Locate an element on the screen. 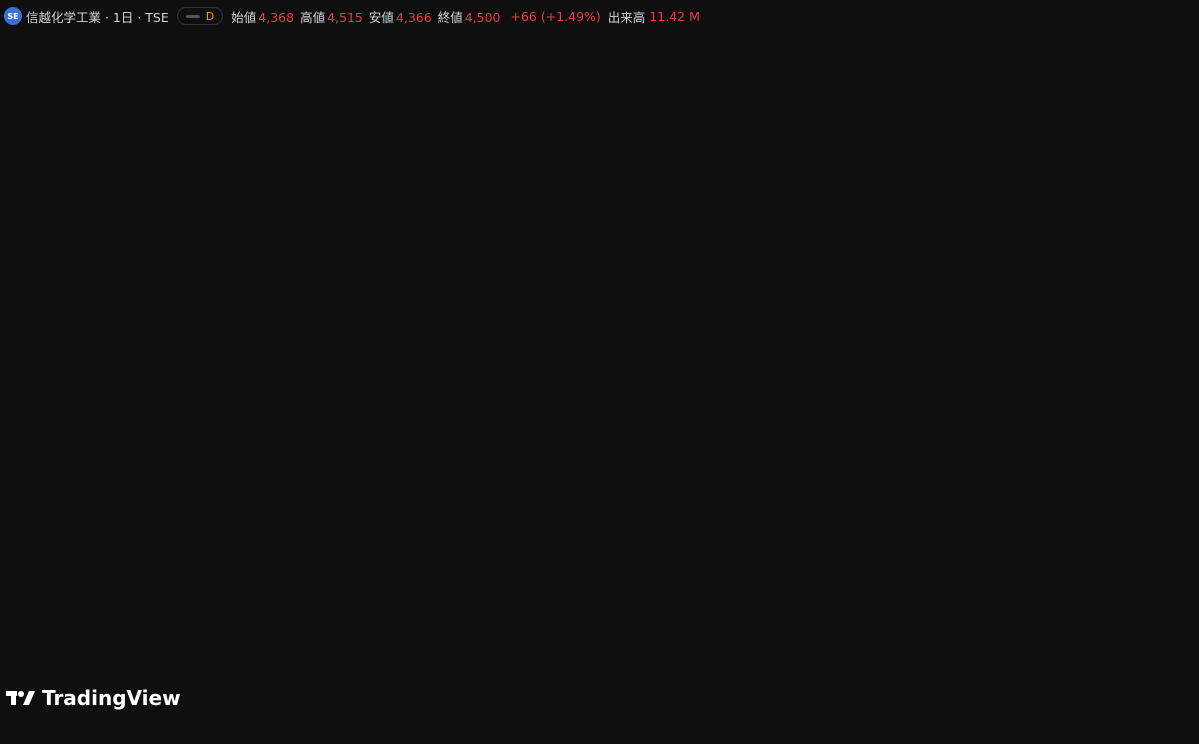 This screenshot has height=744, width=1199. logo-text: TradingView is located at coordinates (111, 698).